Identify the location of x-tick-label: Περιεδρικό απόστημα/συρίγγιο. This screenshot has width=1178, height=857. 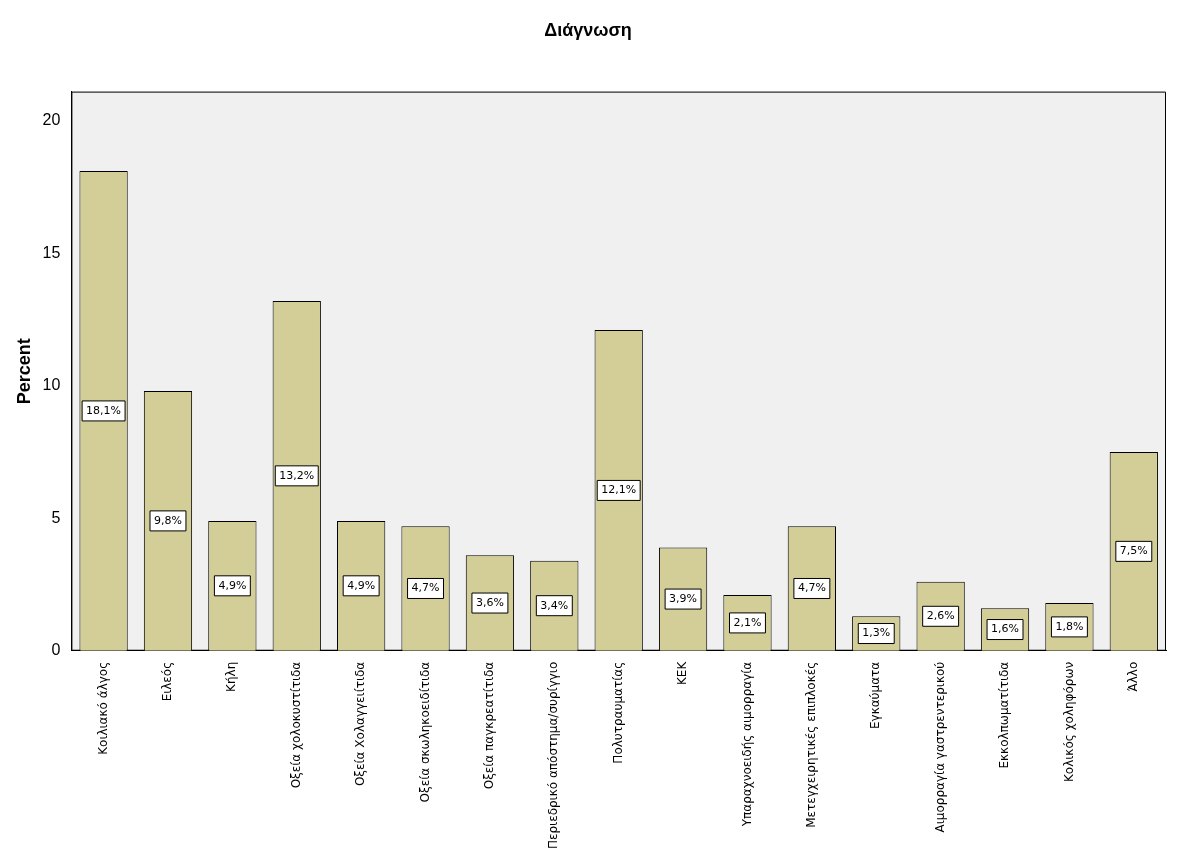
(553, 755).